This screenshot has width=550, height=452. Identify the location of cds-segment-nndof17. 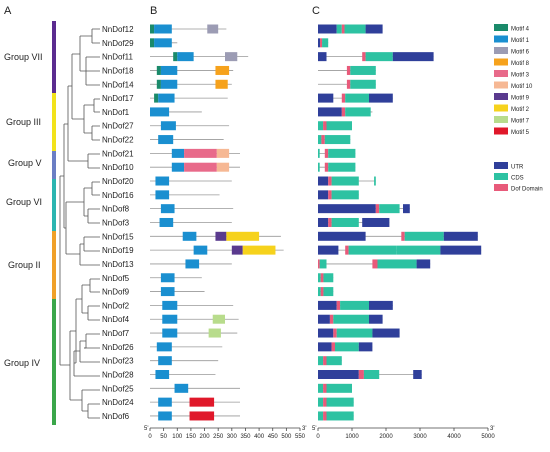
(357, 98).